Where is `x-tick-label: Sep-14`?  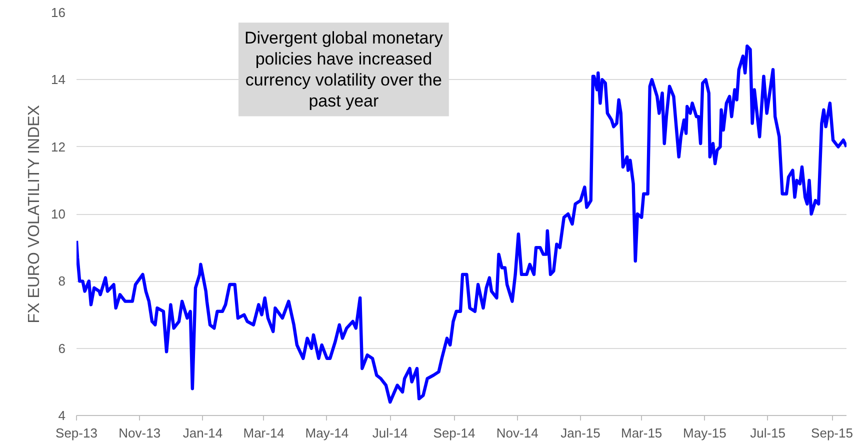
x-tick-label: Sep-14 is located at coordinates (454, 433).